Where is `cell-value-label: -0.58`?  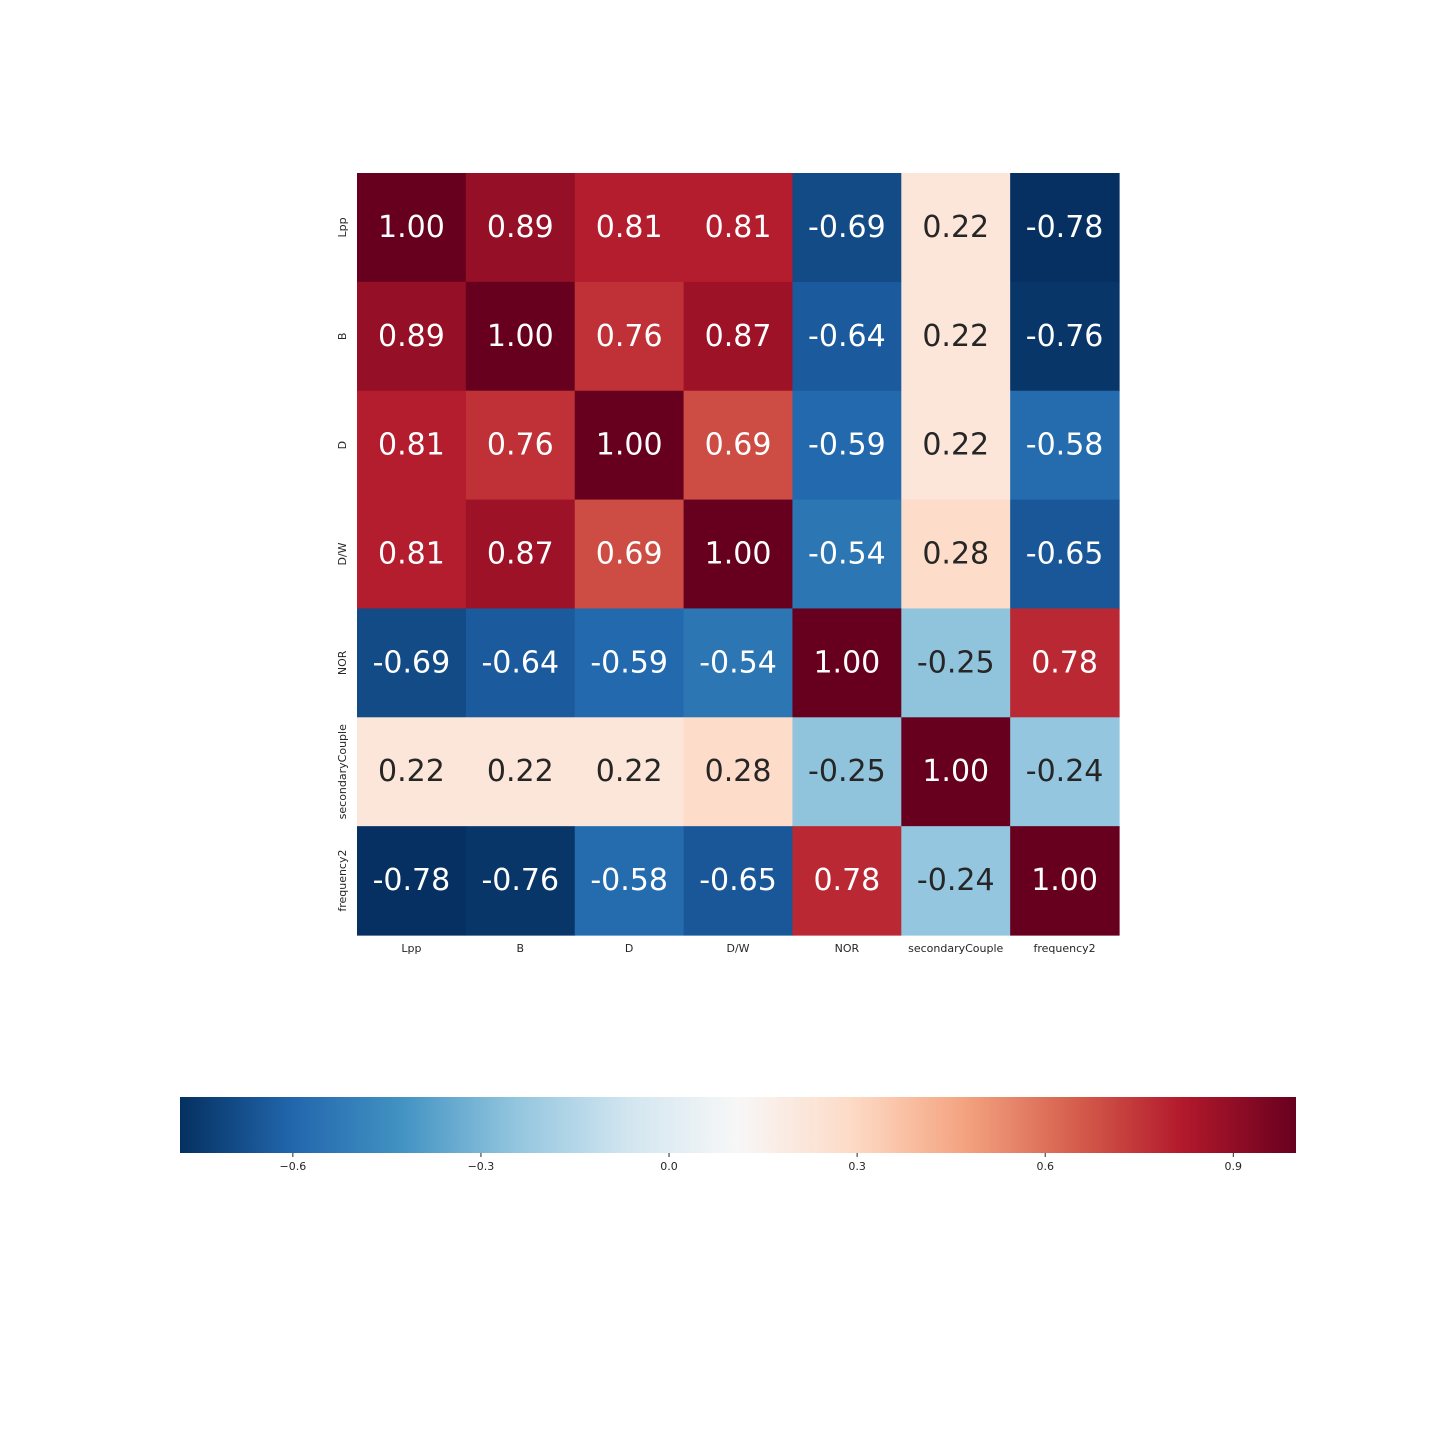
cell-value-label: -0.58 is located at coordinates (1065, 445).